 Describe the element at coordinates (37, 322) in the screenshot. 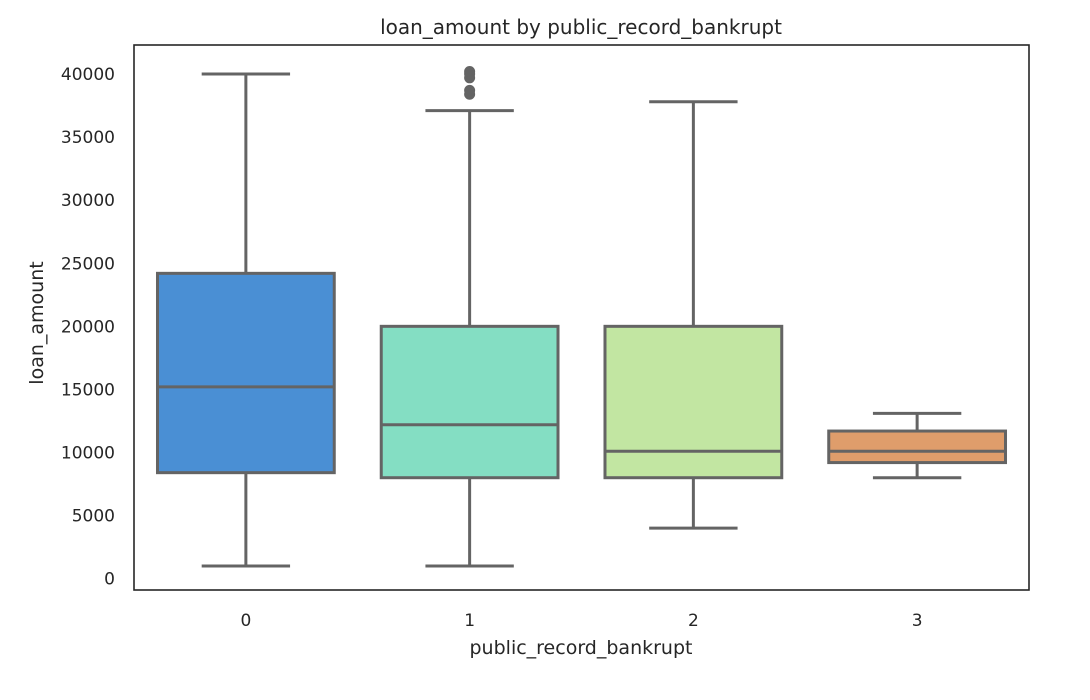

I see `y-axis-label: loan_amount` at that location.